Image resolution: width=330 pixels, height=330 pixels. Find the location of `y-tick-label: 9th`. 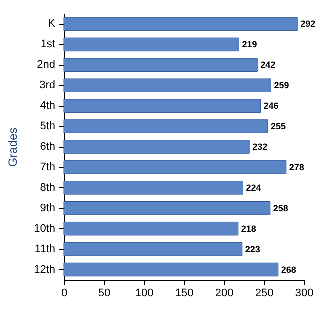

y-tick-label: 9th is located at coordinates (48, 208).